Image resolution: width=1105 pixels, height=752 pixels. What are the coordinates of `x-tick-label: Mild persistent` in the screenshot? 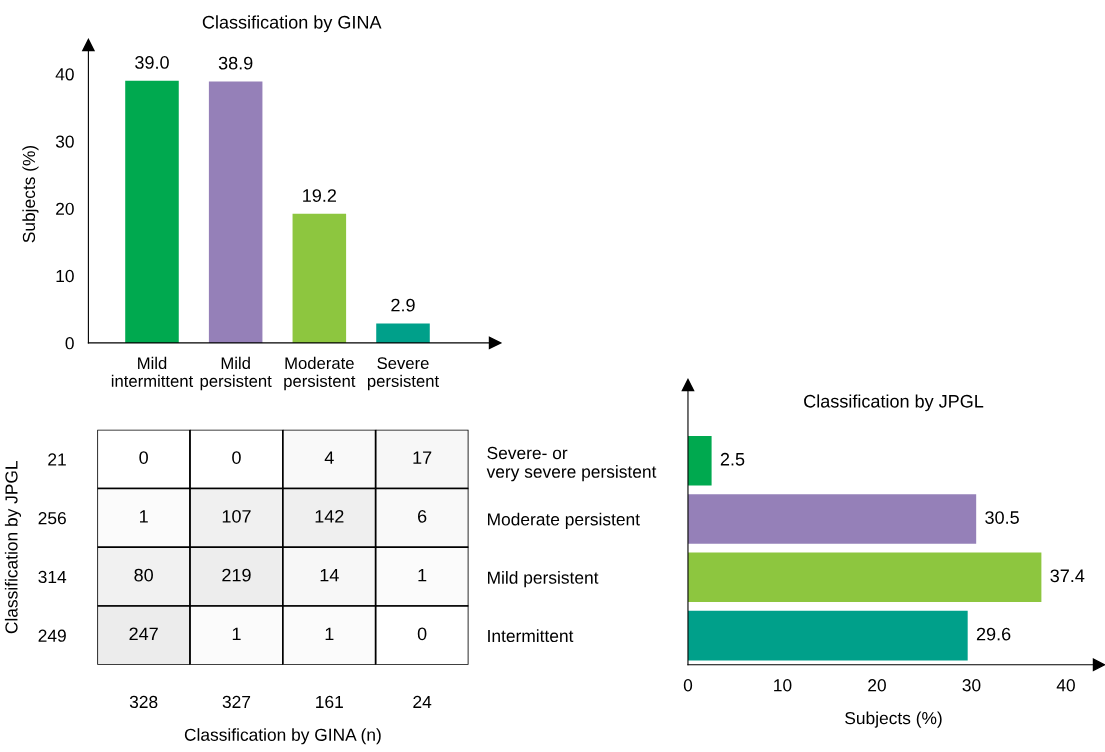 It's located at (236, 373).